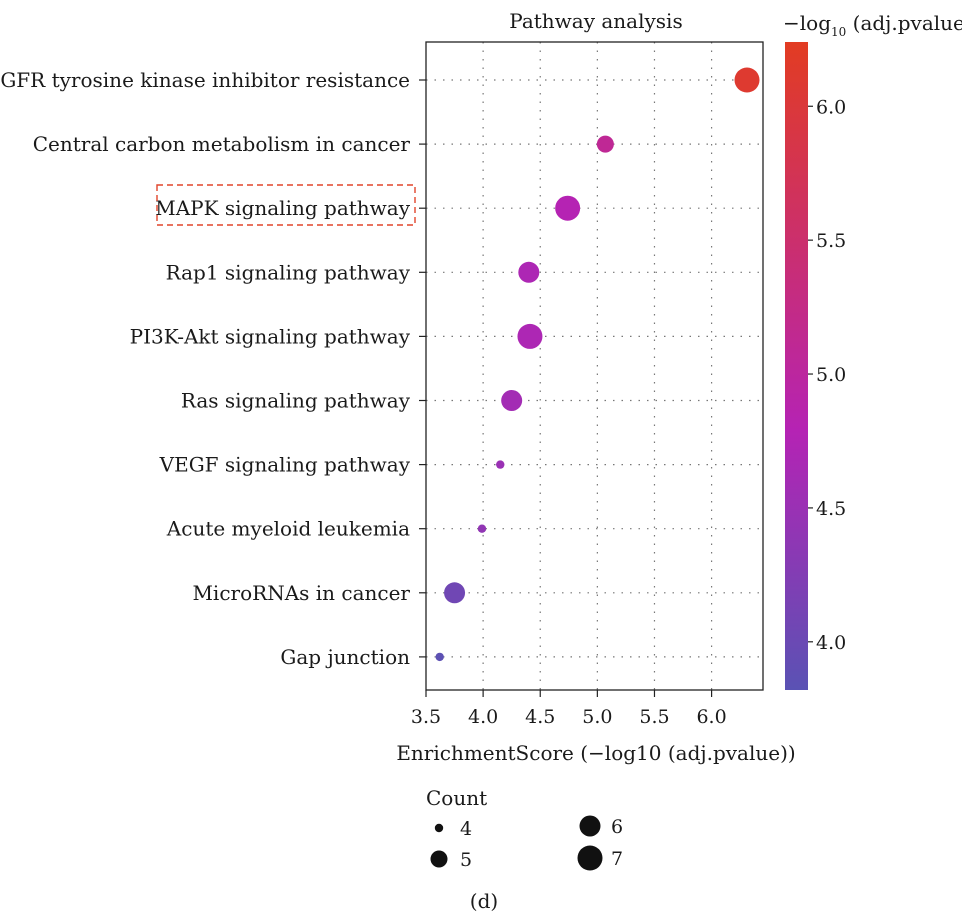  Describe the element at coordinates (540, 717) in the screenshot. I see `x-tick-label: 4.5` at that location.